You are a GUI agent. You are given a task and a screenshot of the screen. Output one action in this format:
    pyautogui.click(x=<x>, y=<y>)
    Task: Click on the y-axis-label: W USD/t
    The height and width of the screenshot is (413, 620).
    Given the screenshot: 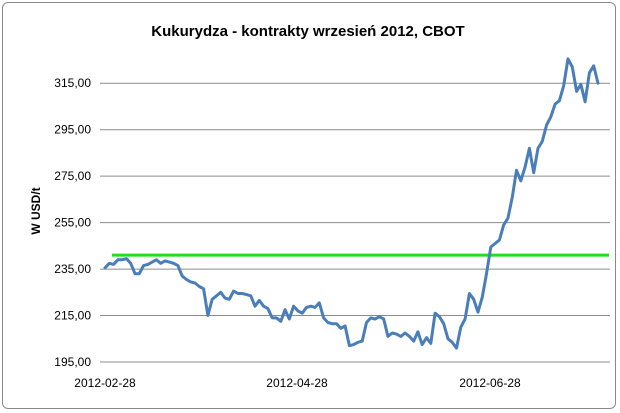 What is the action you would take?
    pyautogui.click(x=36, y=210)
    